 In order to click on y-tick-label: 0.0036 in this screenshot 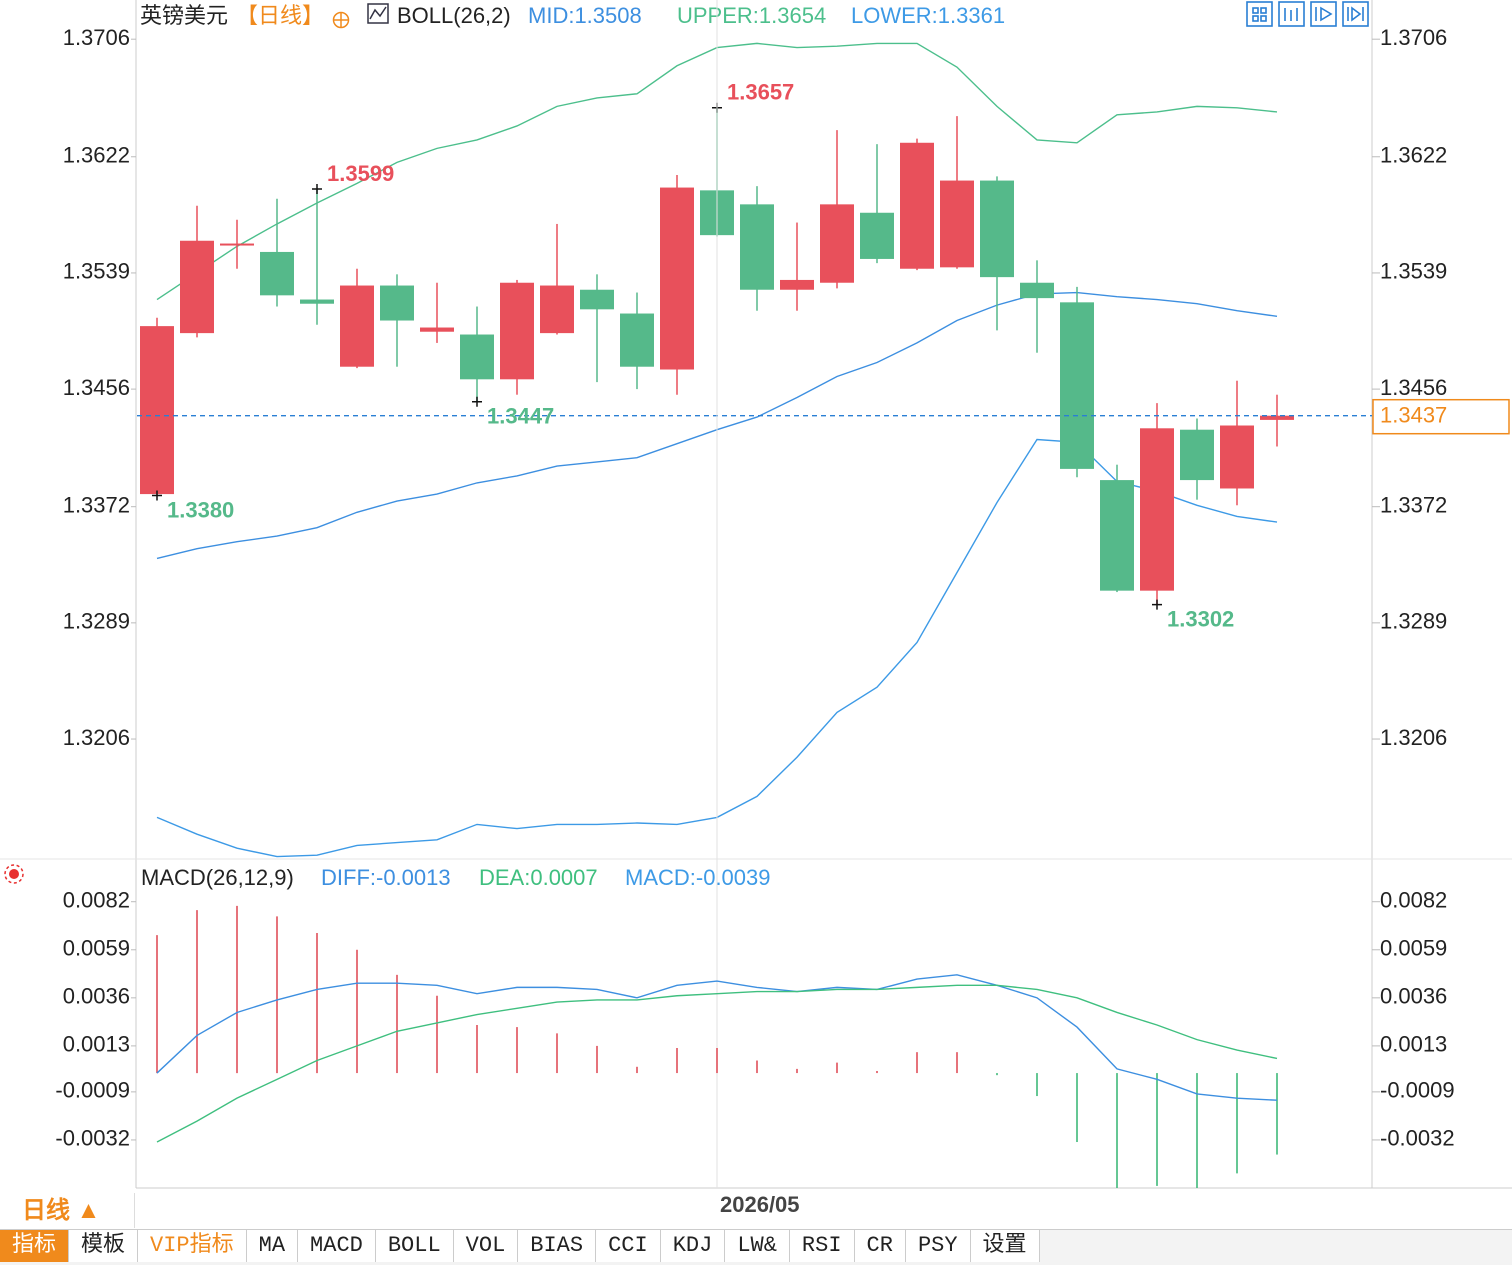, I will do `click(96, 996)`.